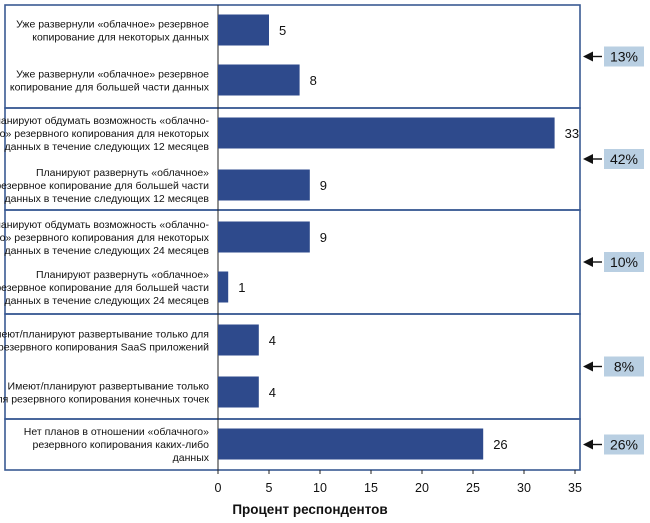  I want to click on x-tick-label-30: 30, so click(524, 488).